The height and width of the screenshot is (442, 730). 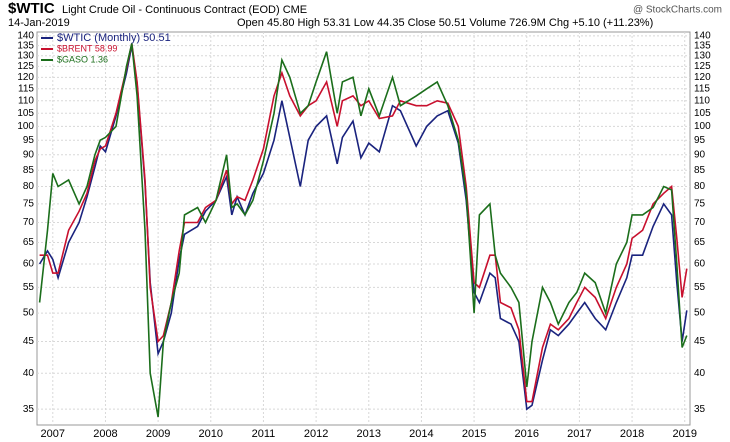 I want to click on y-tick-label: 35, so click(x=29, y=409).